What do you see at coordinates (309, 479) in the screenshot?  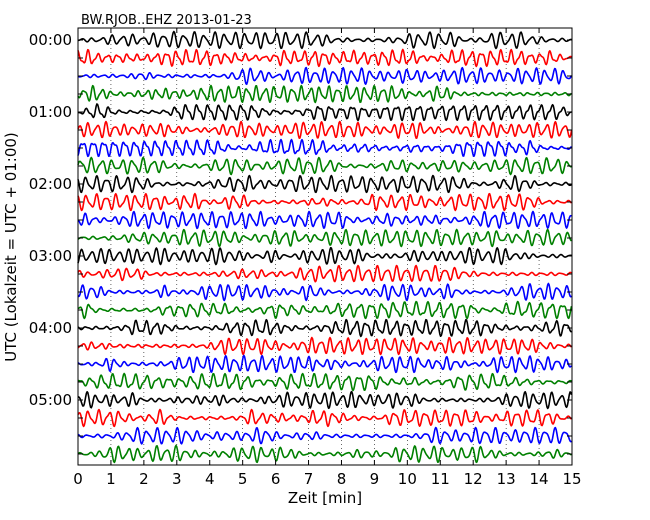 I see `x-tick-label: 7` at bounding box center [309, 479].